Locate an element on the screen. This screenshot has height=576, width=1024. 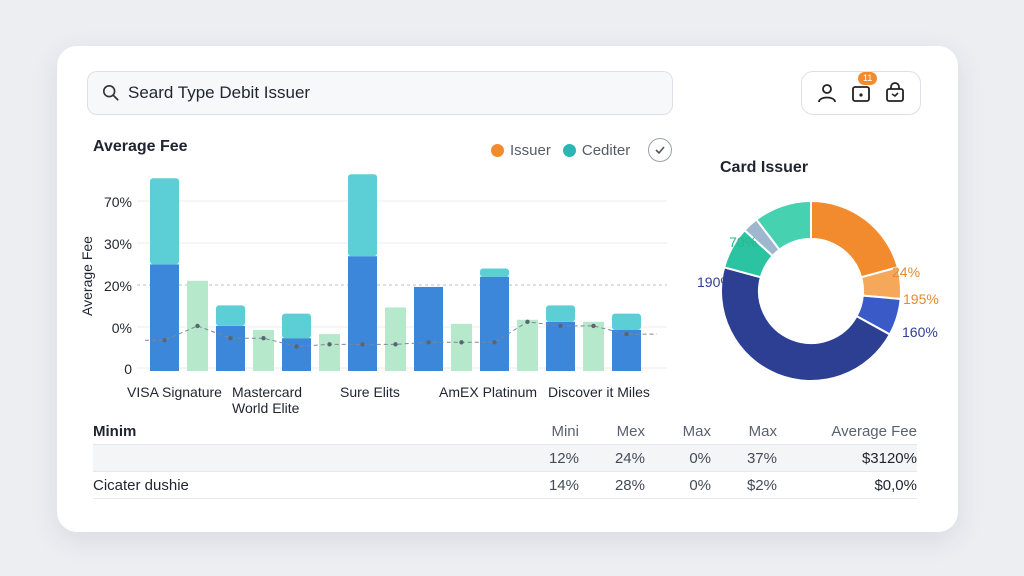
y-tick-label: 20% is located at coordinates (118, 286).